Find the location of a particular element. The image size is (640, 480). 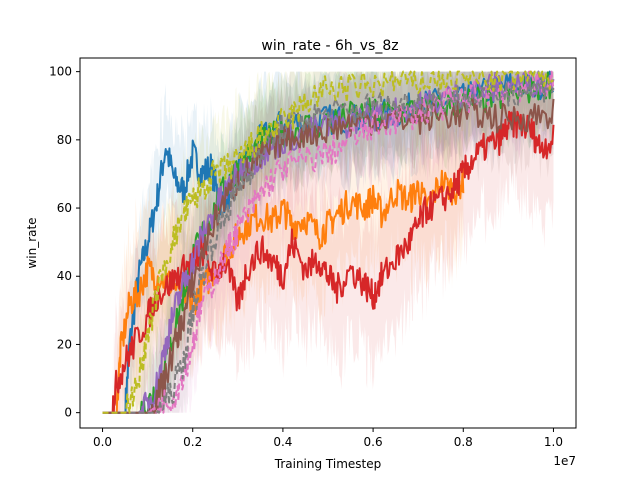

y-tick-label: 80 is located at coordinates (64, 140).